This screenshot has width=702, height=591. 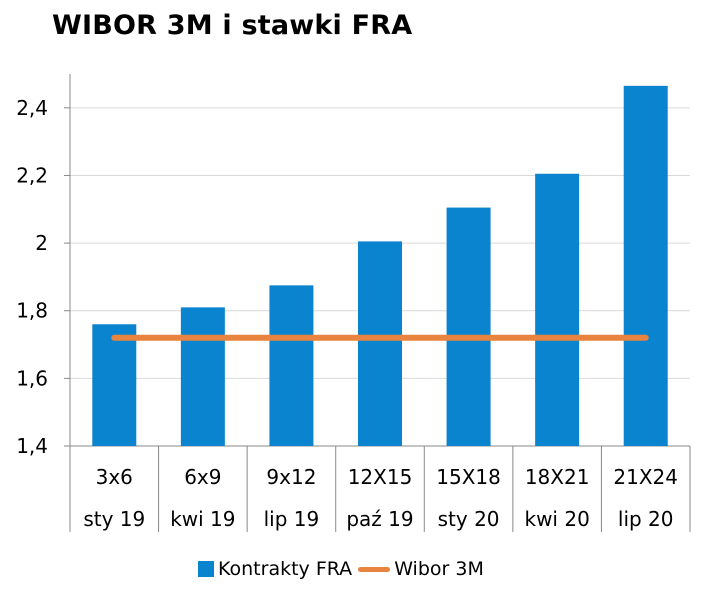 What do you see at coordinates (32, 446) in the screenshot?
I see `y-tick-label: 1,4` at bounding box center [32, 446].